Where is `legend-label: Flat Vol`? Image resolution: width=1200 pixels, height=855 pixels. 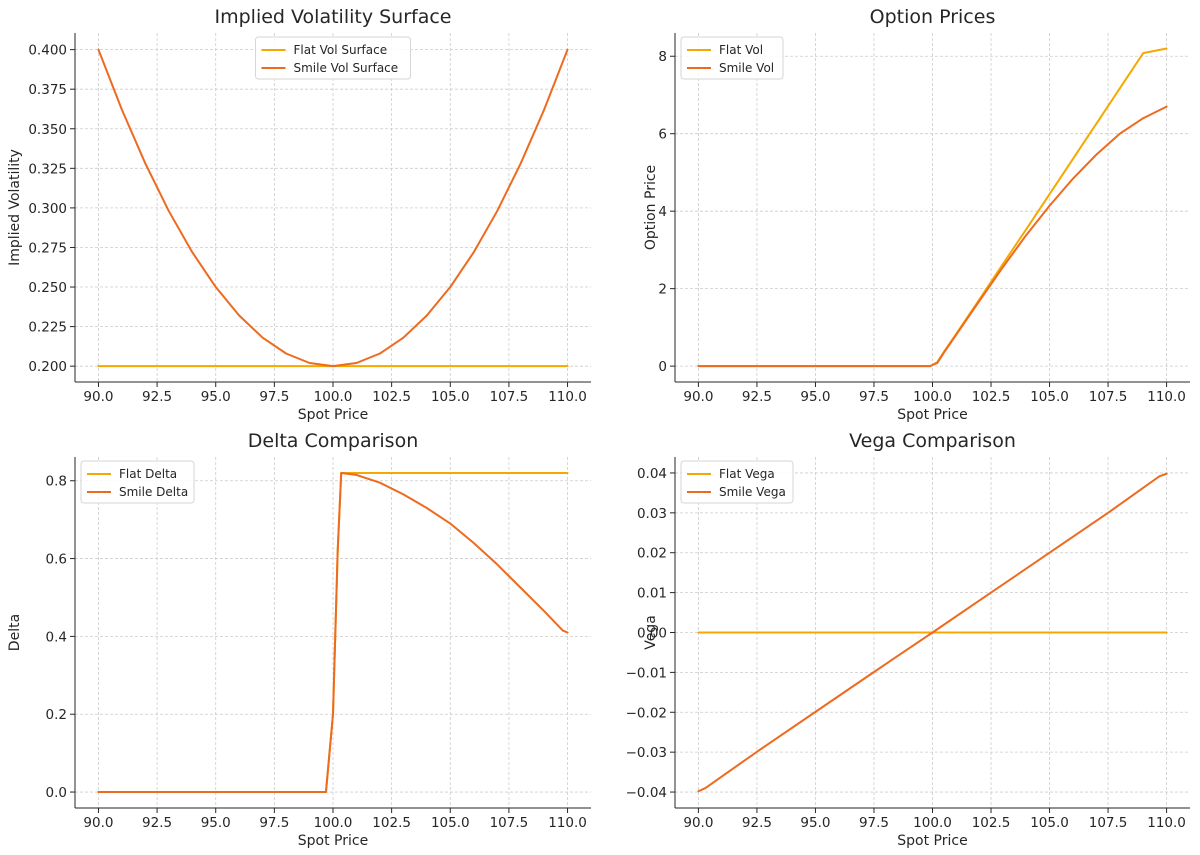
legend-label: Flat Vol is located at coordinates (741, 50).